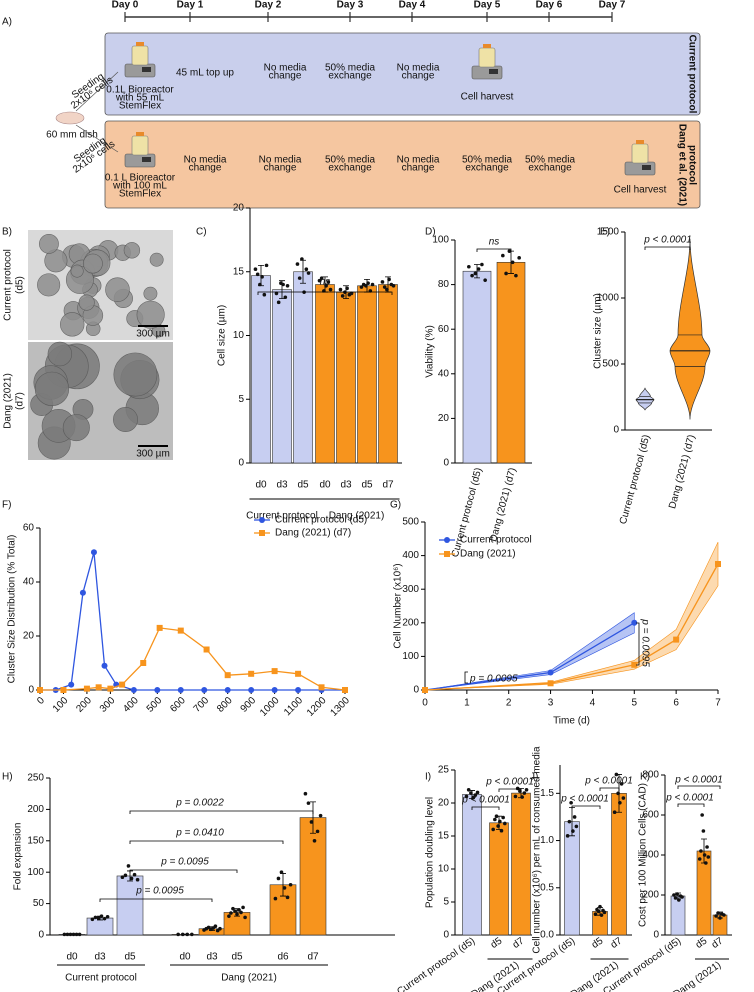 This screenshot has height=992, width=754. I want to click on y-axis-label: Cell size (µm), so click(222, 335).